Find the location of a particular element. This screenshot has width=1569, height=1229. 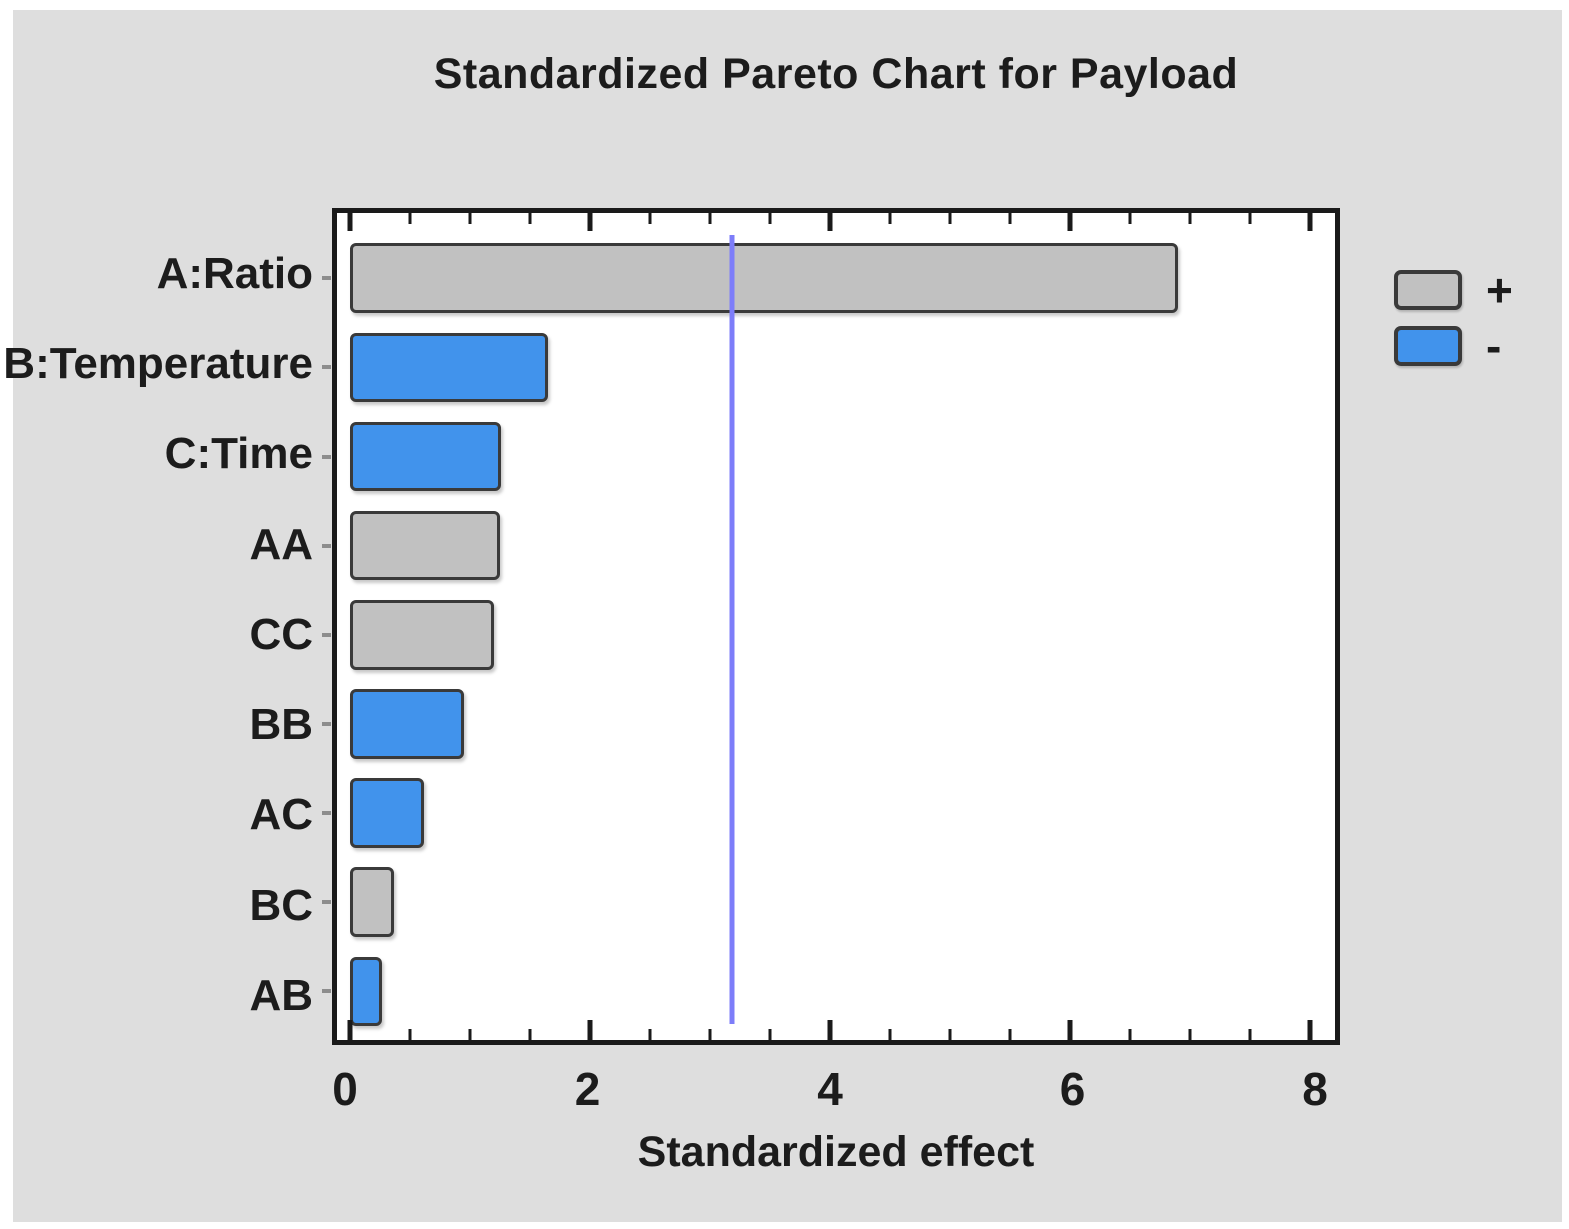

x-axis-tick-label-2: 2 is located at coordinates (587, 1089).